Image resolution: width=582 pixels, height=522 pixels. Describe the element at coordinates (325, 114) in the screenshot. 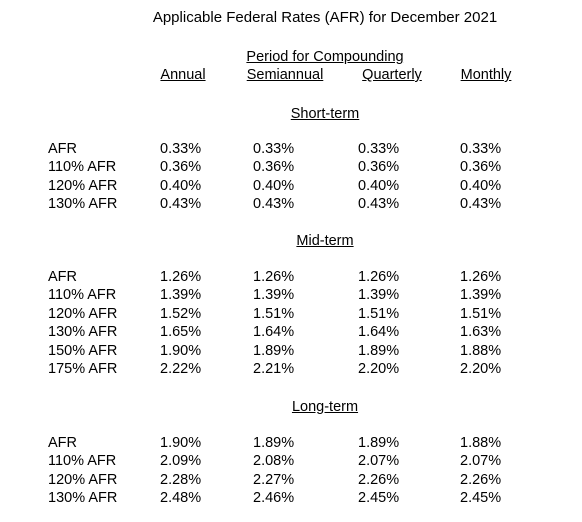

I see `section-heading: Short-term` at that location.